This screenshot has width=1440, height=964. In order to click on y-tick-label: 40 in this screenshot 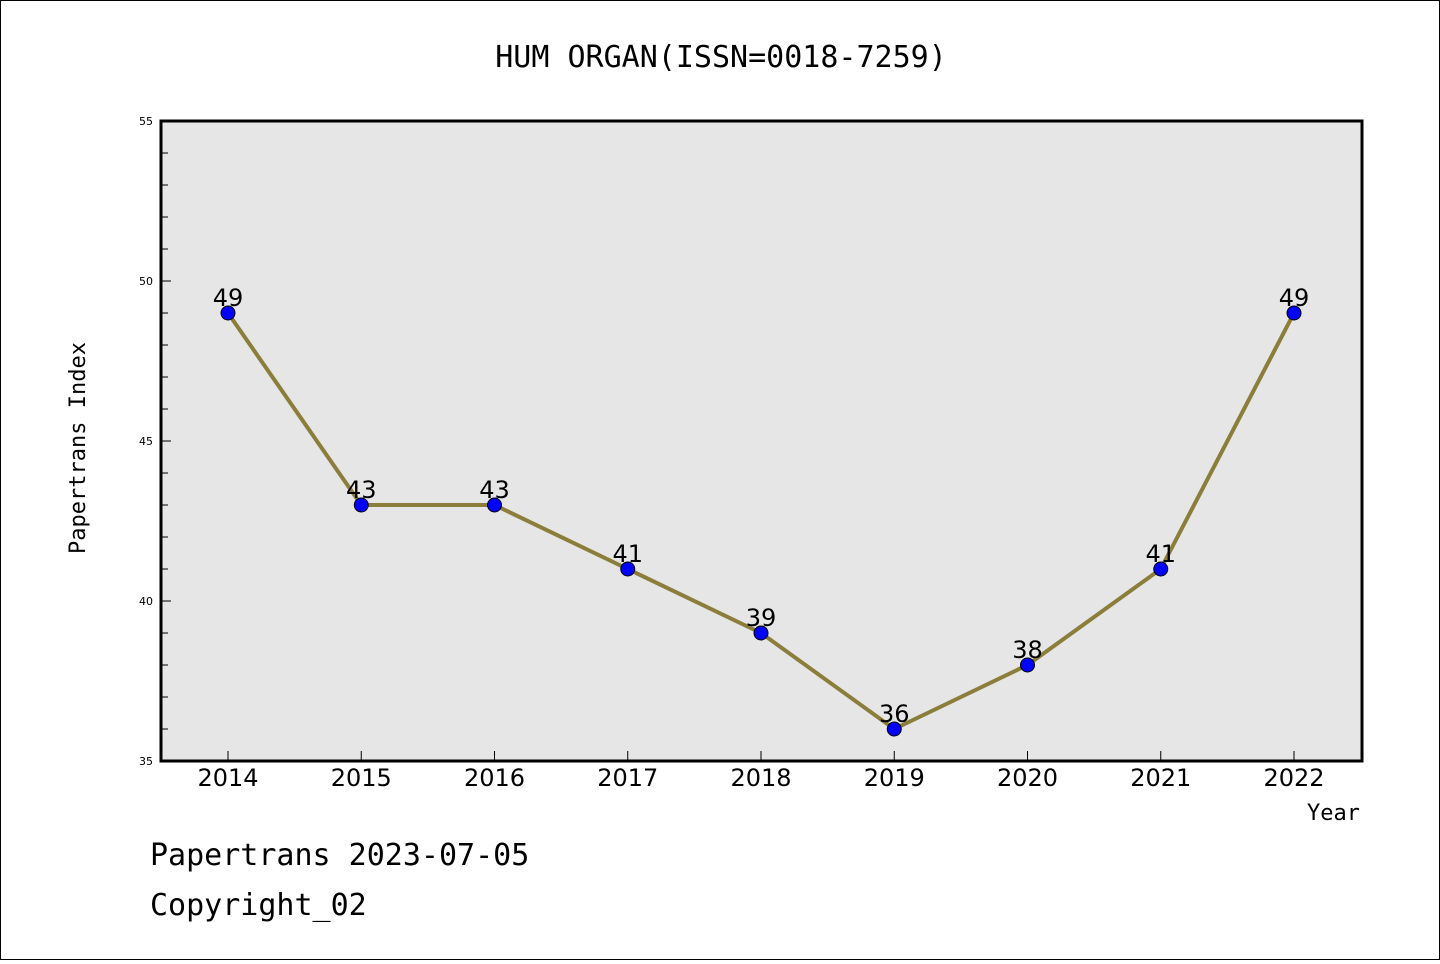, I will do `click(146, 601)`.